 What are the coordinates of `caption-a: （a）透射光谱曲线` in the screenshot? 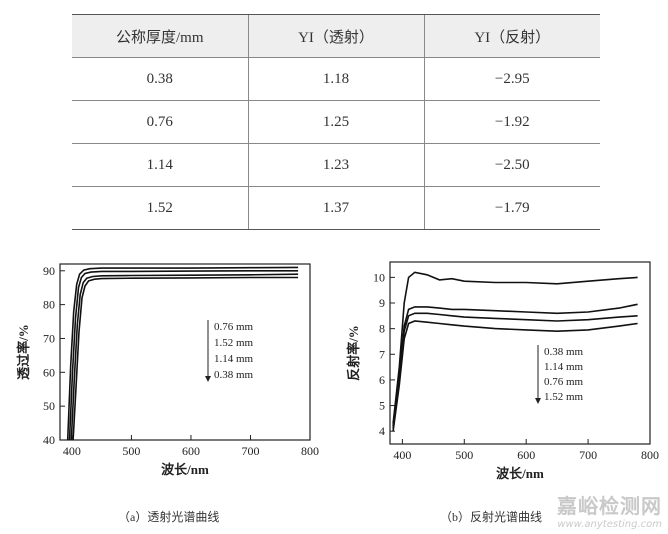 It's located at (169, 517).